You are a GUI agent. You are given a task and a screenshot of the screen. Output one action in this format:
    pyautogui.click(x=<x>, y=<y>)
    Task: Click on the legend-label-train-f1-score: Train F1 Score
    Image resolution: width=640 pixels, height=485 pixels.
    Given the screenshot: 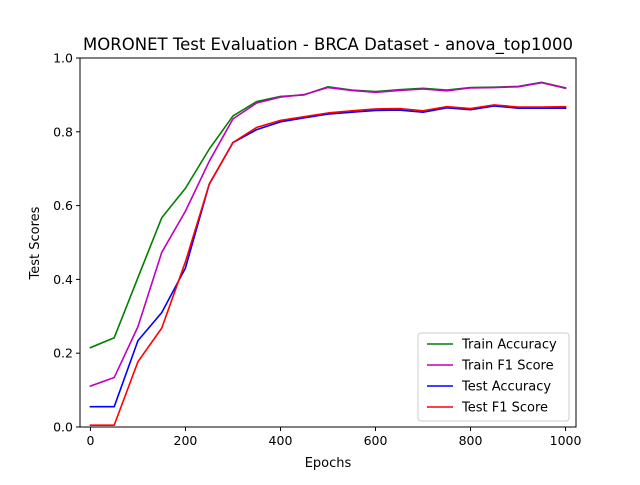 What is the action you would take?
    pyautogui.click(x=507, y=366)
    